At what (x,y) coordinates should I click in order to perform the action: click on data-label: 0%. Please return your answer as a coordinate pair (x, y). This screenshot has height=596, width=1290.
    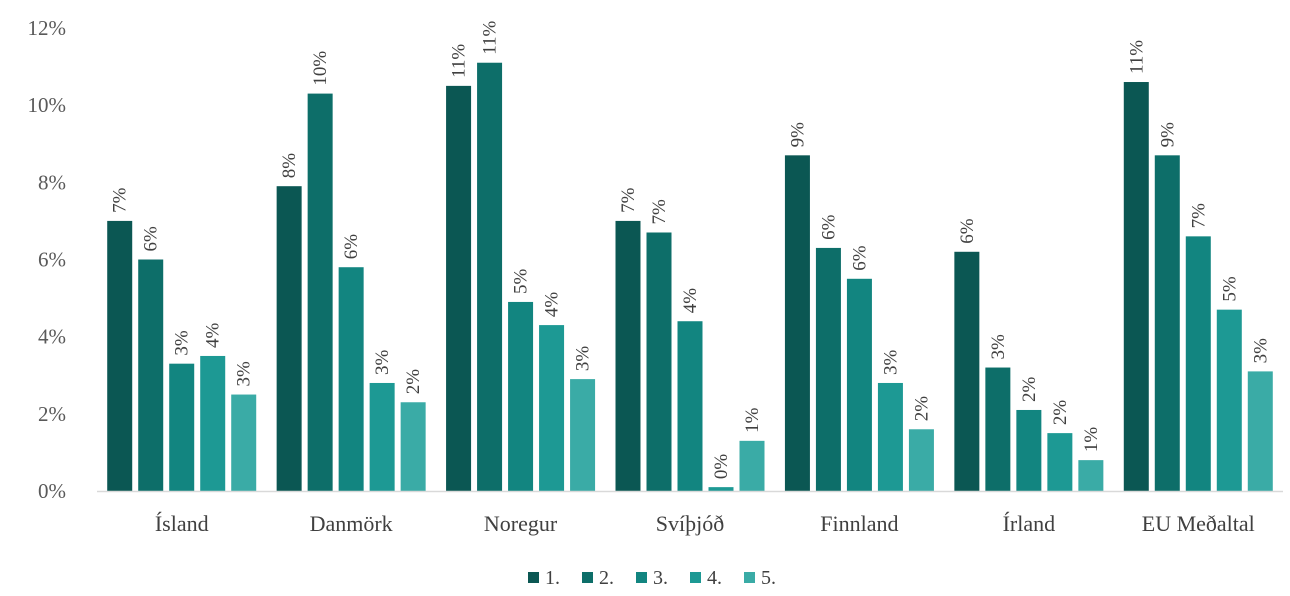
    Looking at the image, I should click on (721, 467).